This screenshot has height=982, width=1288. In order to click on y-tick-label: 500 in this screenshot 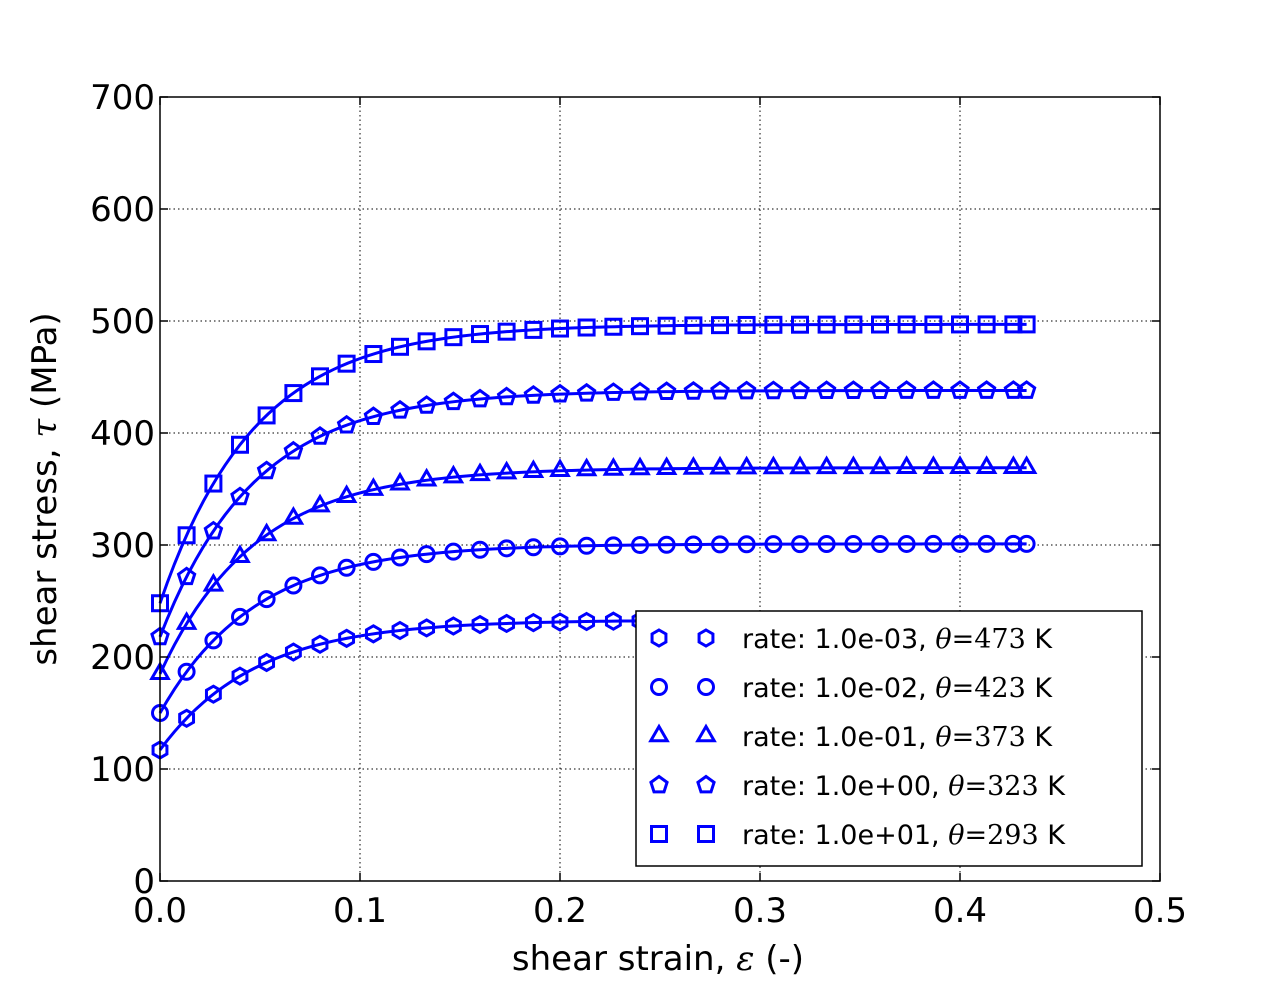, I will do `click(122, 322)`.